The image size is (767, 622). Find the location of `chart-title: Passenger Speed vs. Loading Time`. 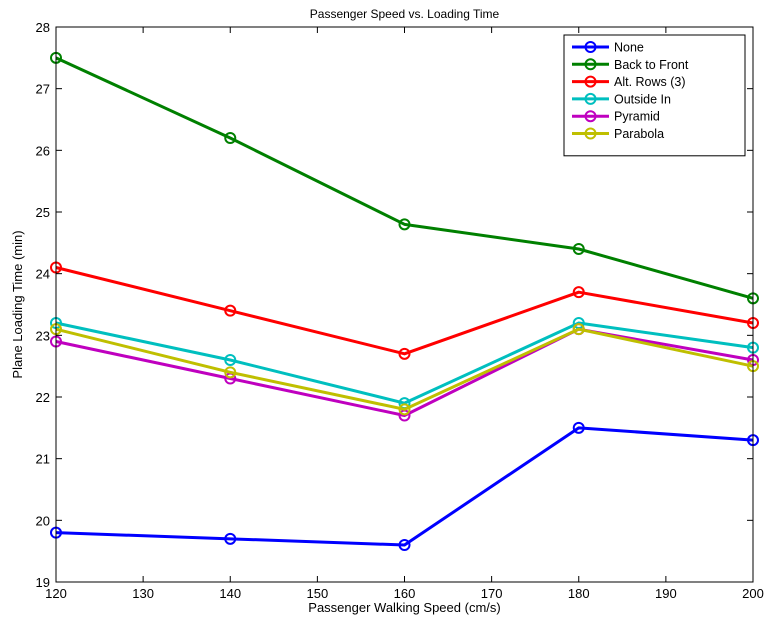

chart-title: Passenger Speed vs. Loading Time is located at coordinates (405, 14).